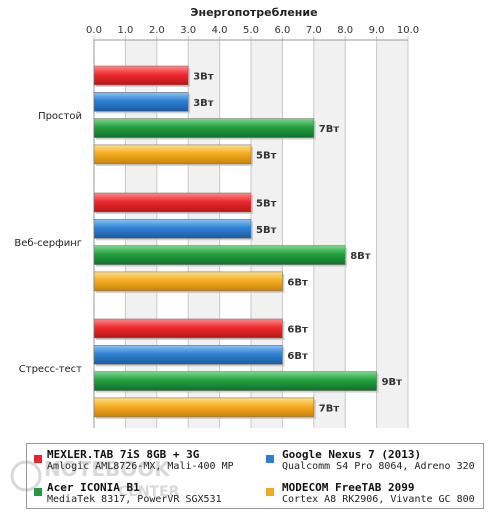  What do you see at coordinates (282, 30) in the screenshot?
I see `x-tick-label-6: 6.0` at bounding box center [282, 30].